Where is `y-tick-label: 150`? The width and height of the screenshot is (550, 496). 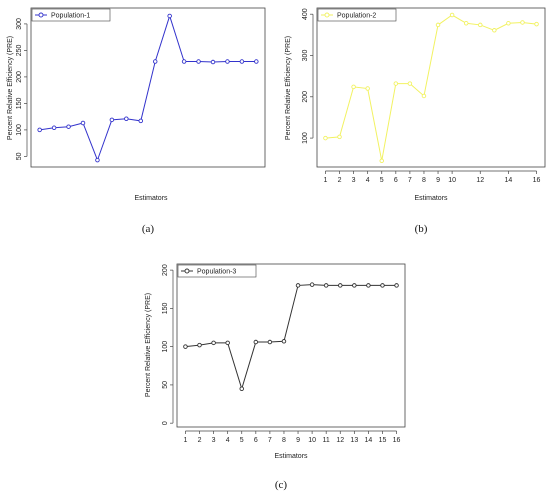 y-tick-label: 150 is located at coordinates (165, 308).